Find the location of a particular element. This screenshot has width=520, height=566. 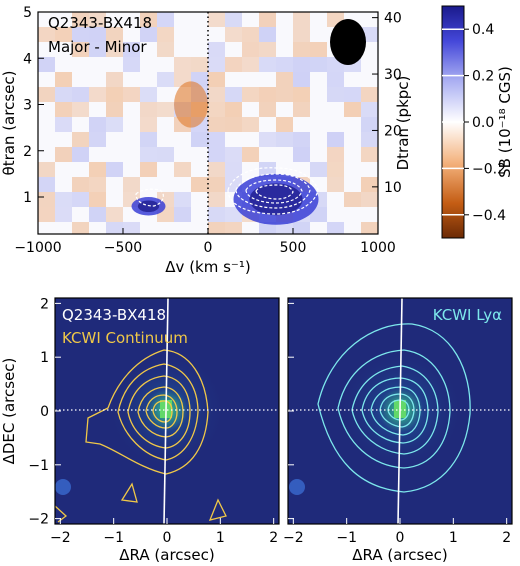

colorbar-tick-label: 0.2 is located at coordinates (483, 77).